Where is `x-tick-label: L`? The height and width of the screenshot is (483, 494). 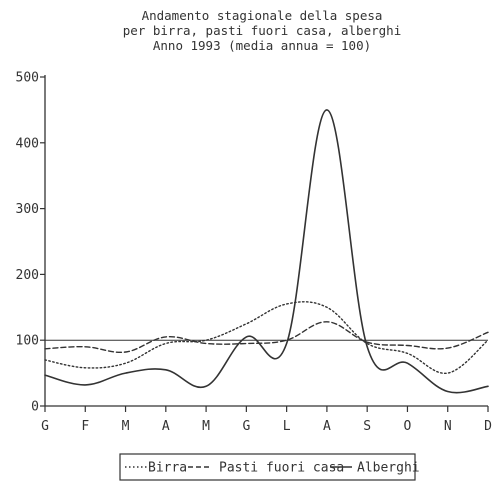 x-tick-label: L is located at coordinates (287, 426).